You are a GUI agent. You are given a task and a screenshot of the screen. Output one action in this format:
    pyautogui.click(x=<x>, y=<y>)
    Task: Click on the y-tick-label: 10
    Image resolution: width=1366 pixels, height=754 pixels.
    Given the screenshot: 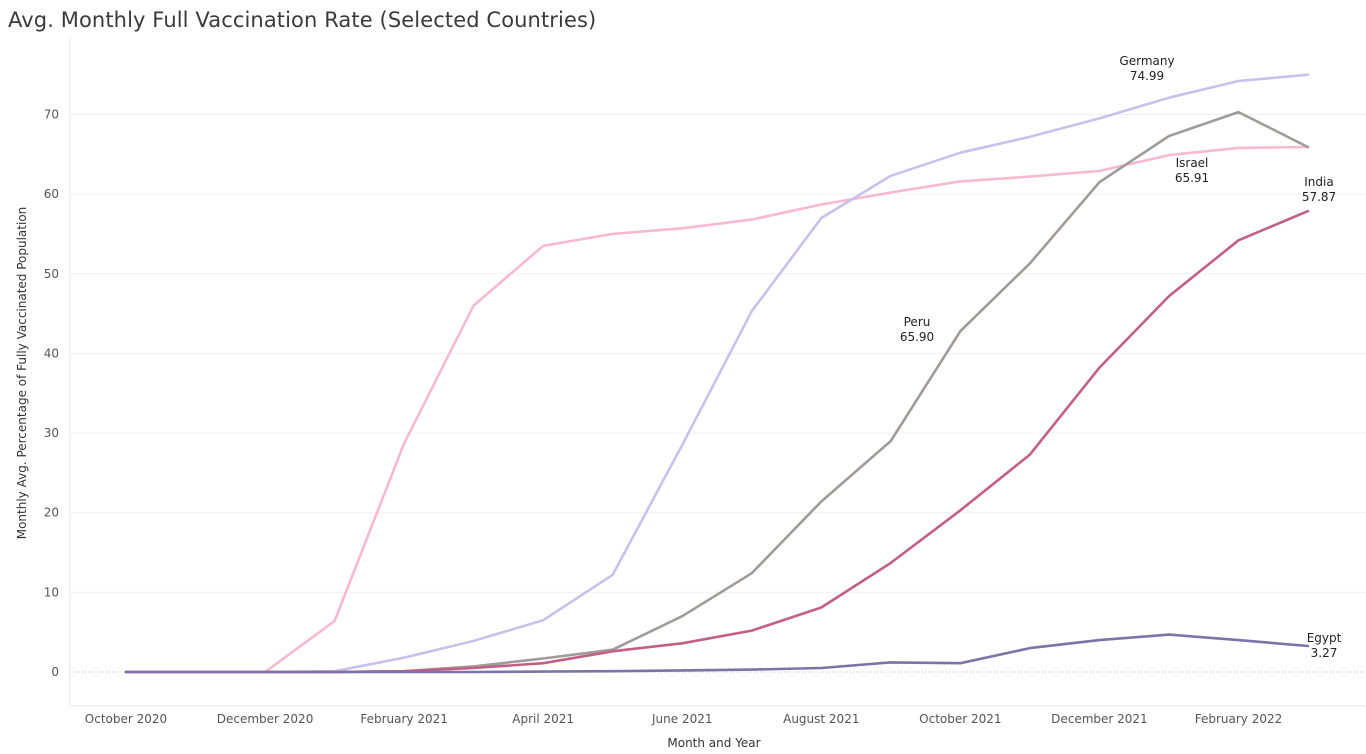 What is the action you would take?
    pyautogui.click(x=51, y=592)
    